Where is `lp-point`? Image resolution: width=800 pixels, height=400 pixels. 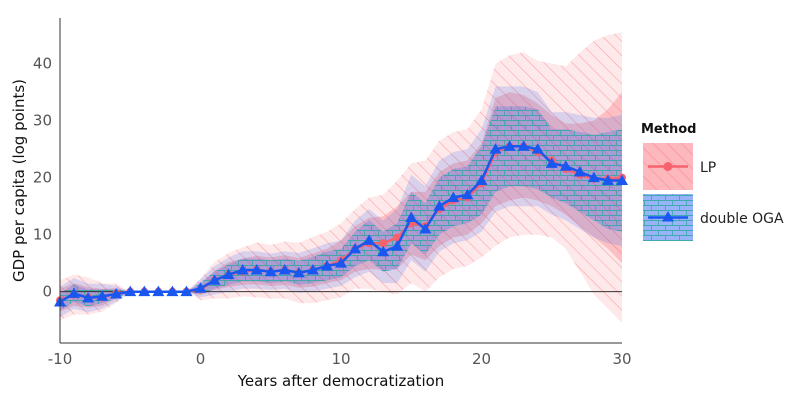 lp-point is located at coordinates (383, 243).